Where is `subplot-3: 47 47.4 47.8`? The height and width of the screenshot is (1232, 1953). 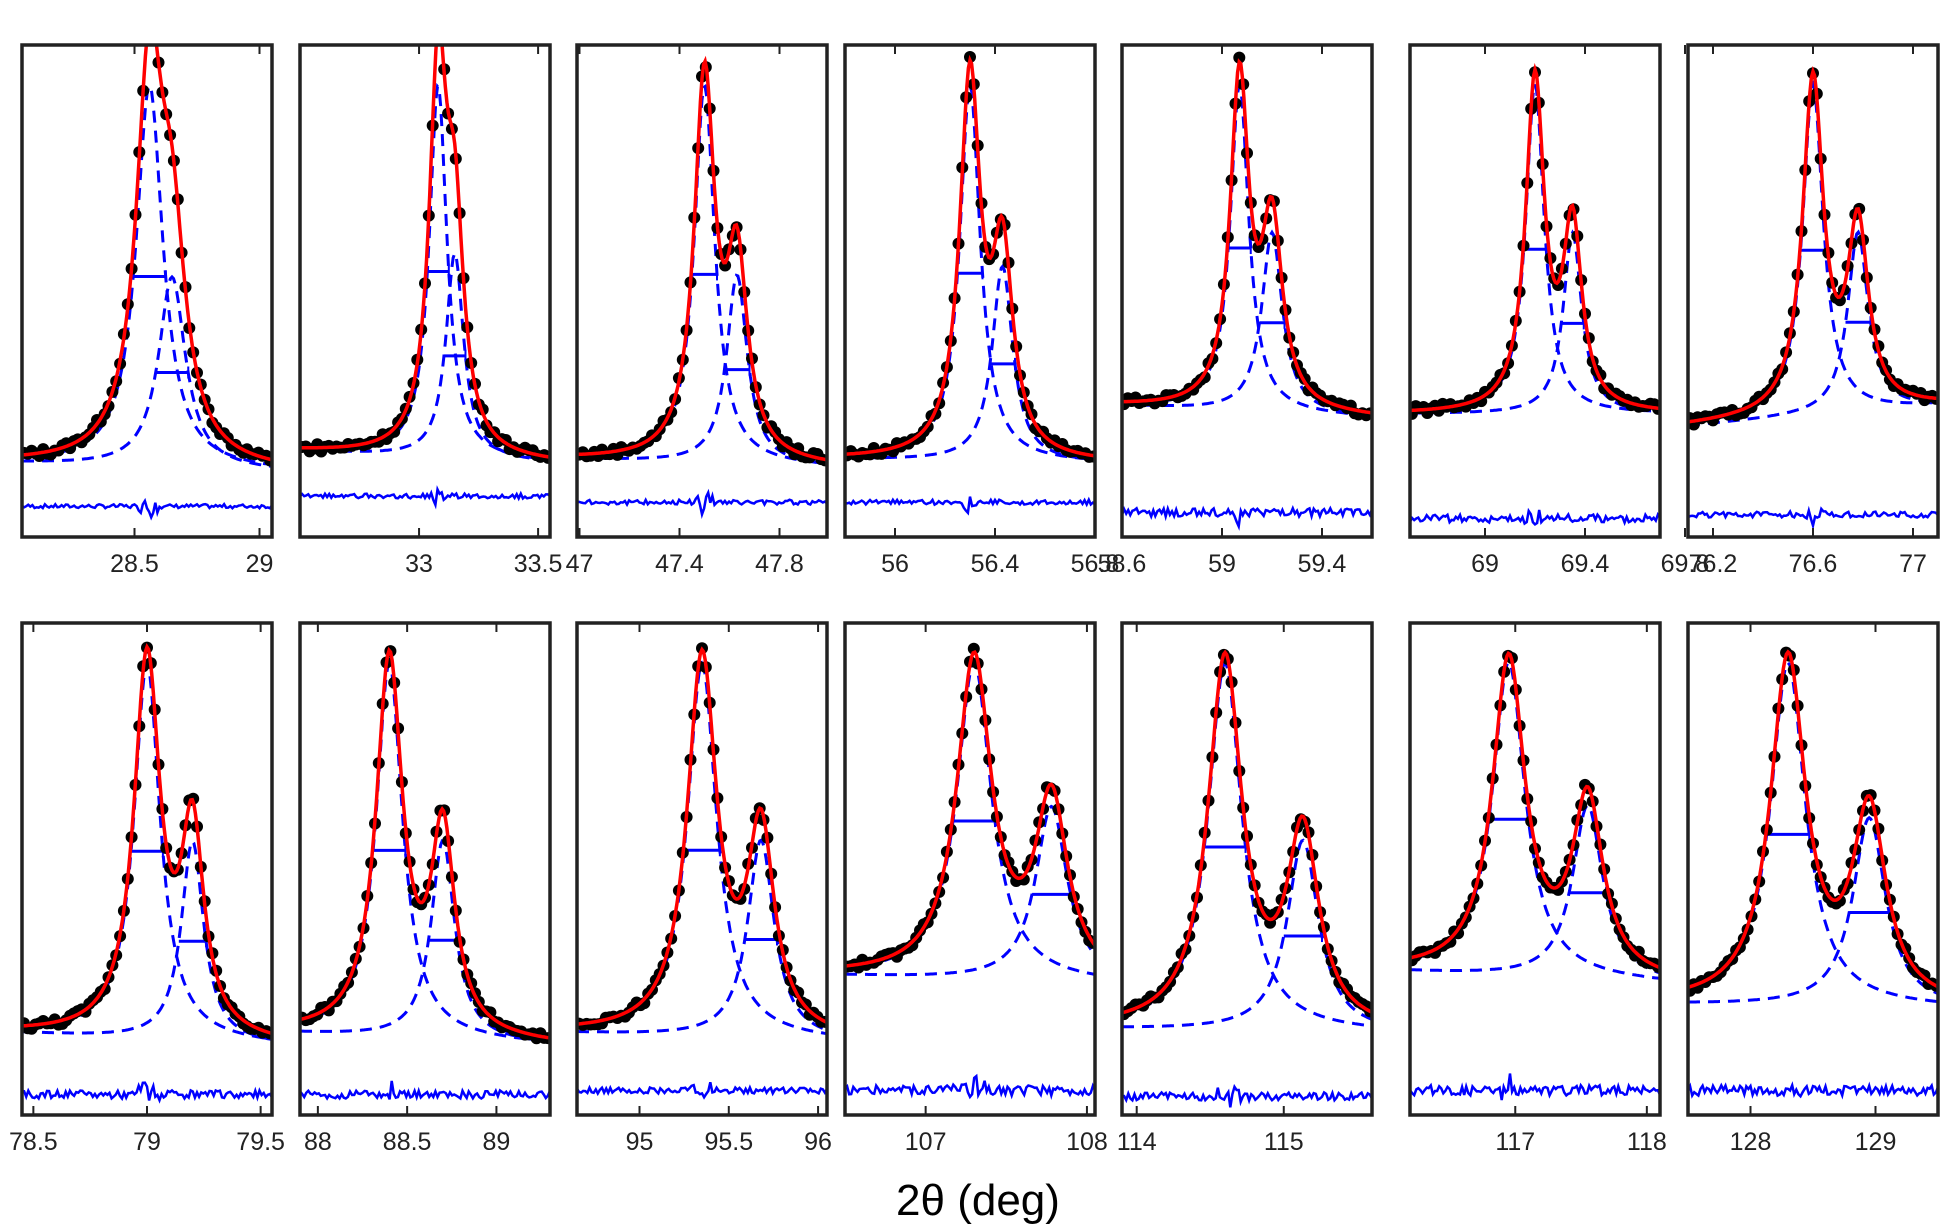
subplot-3: 47 47.4 47.8 is located at coordinates (697, 310).